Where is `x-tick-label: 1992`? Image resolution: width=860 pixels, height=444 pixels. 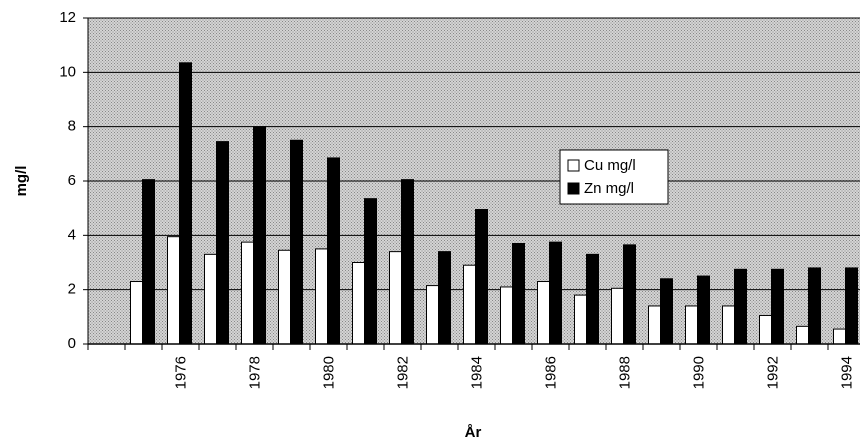 x-tick-label: 1992 is located at coordinates (772, 372).